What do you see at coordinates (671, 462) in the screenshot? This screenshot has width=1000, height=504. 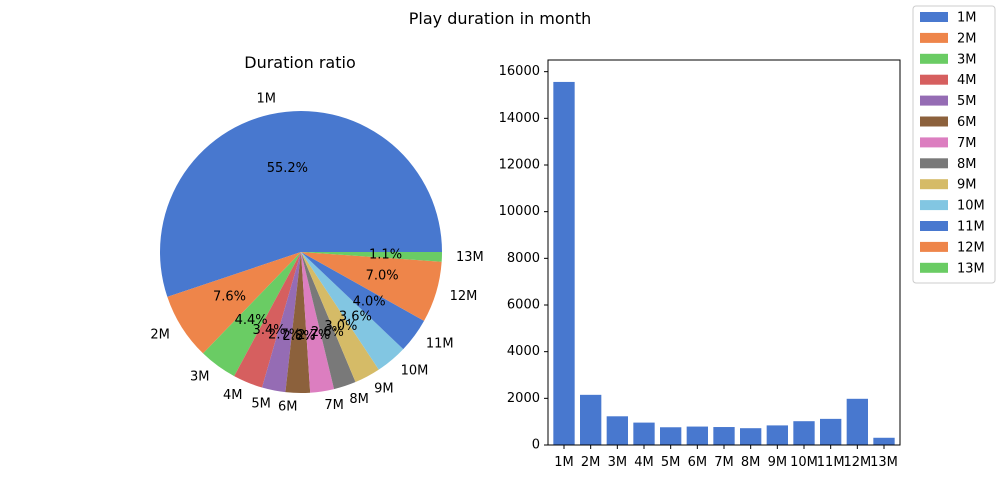 I see `x-tick-label: 5M` at bounding box center [671, 462].